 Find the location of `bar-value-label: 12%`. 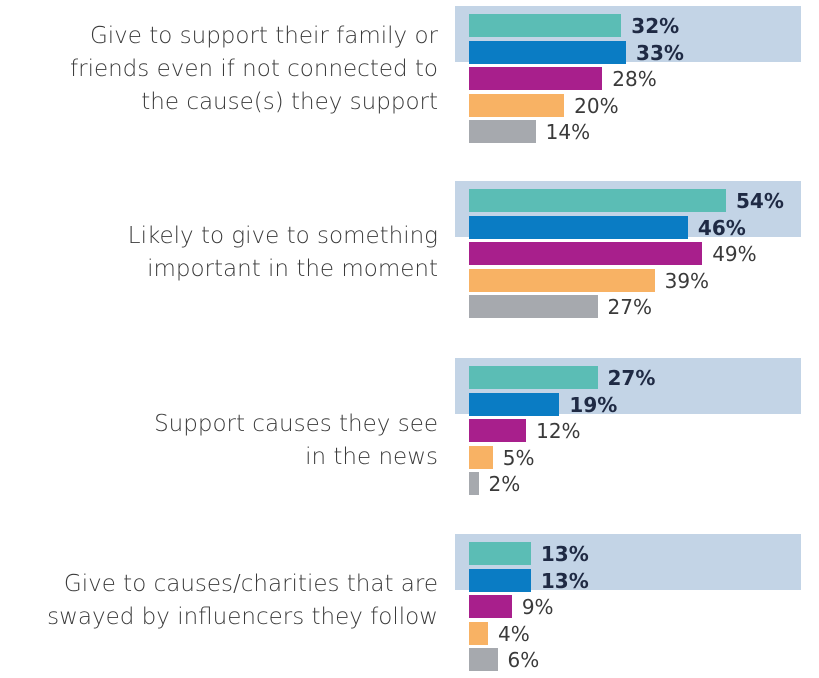

bar-value-label: 12% is located at coordinates (558, 431).